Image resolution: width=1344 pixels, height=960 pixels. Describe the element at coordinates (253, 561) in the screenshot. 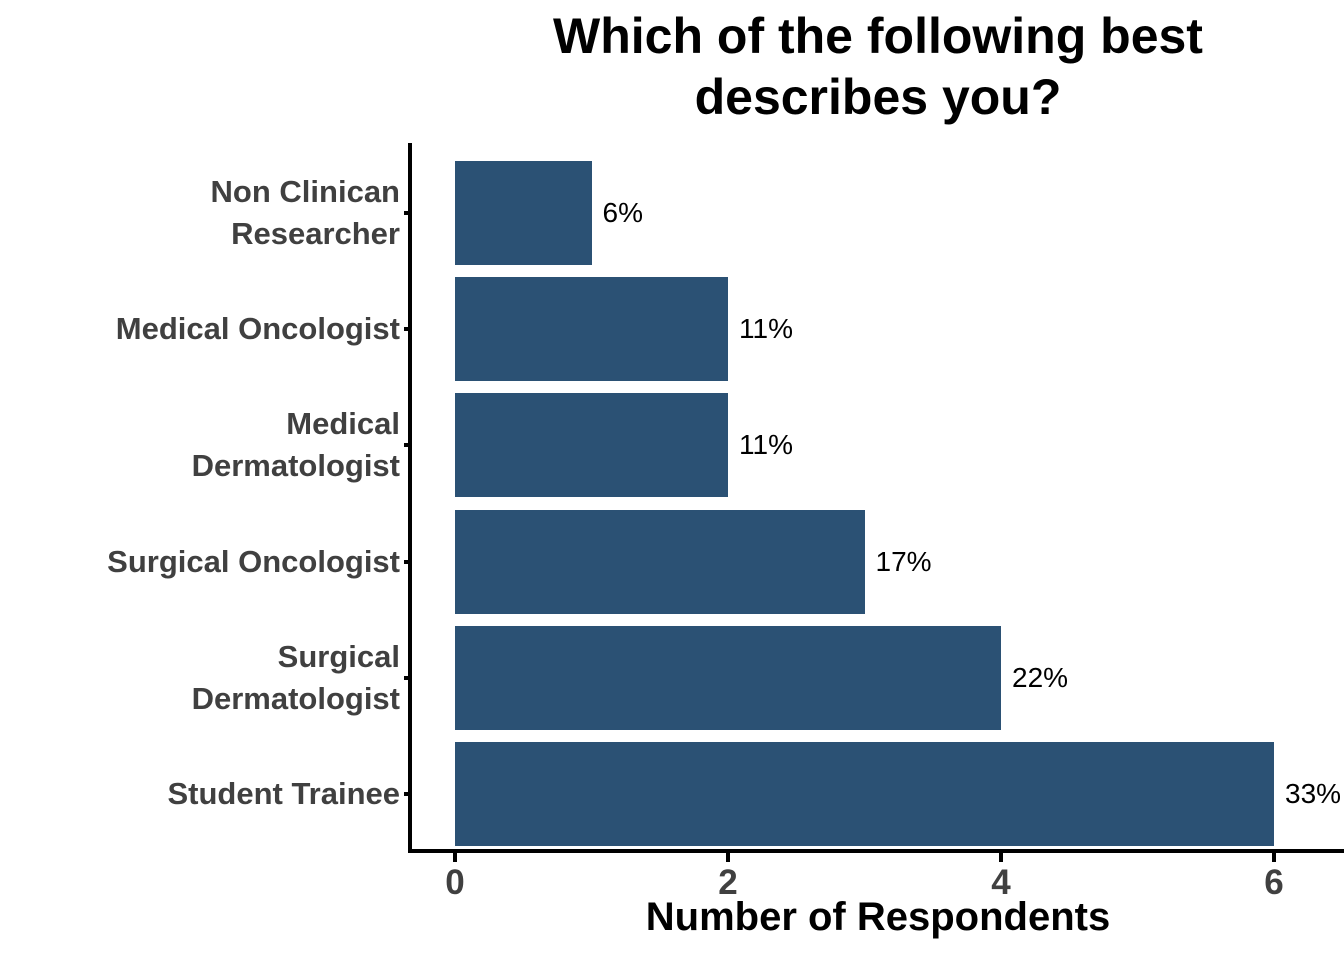

I see `y-axis-category-label-line: Surgical Oncologist` at that location.